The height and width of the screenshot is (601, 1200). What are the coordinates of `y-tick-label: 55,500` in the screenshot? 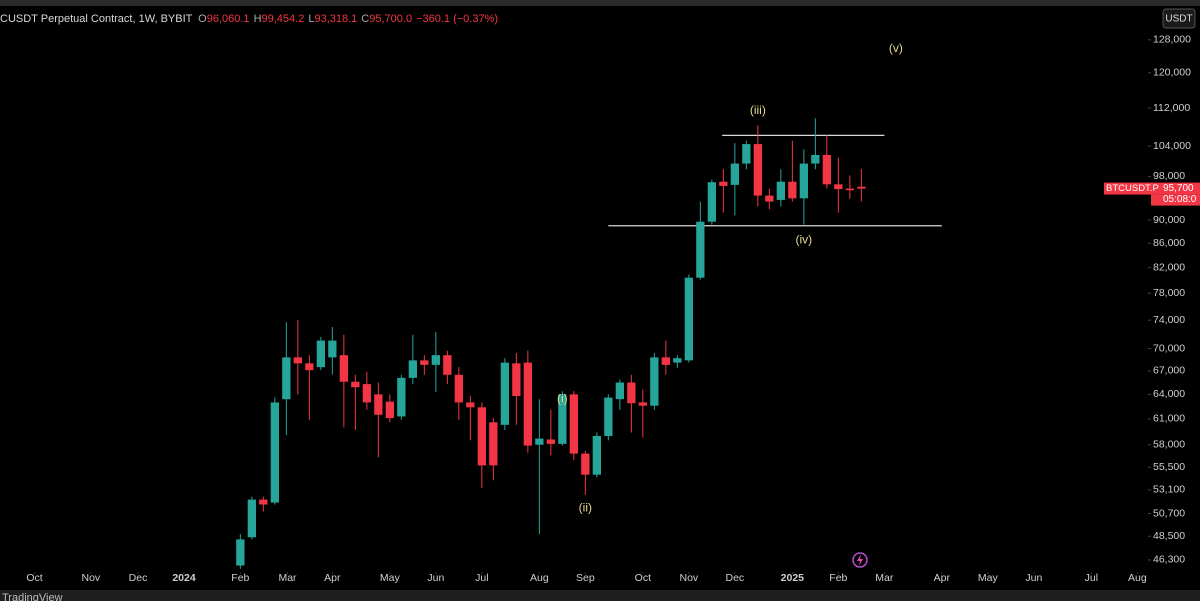 It's located at (1169, 467).